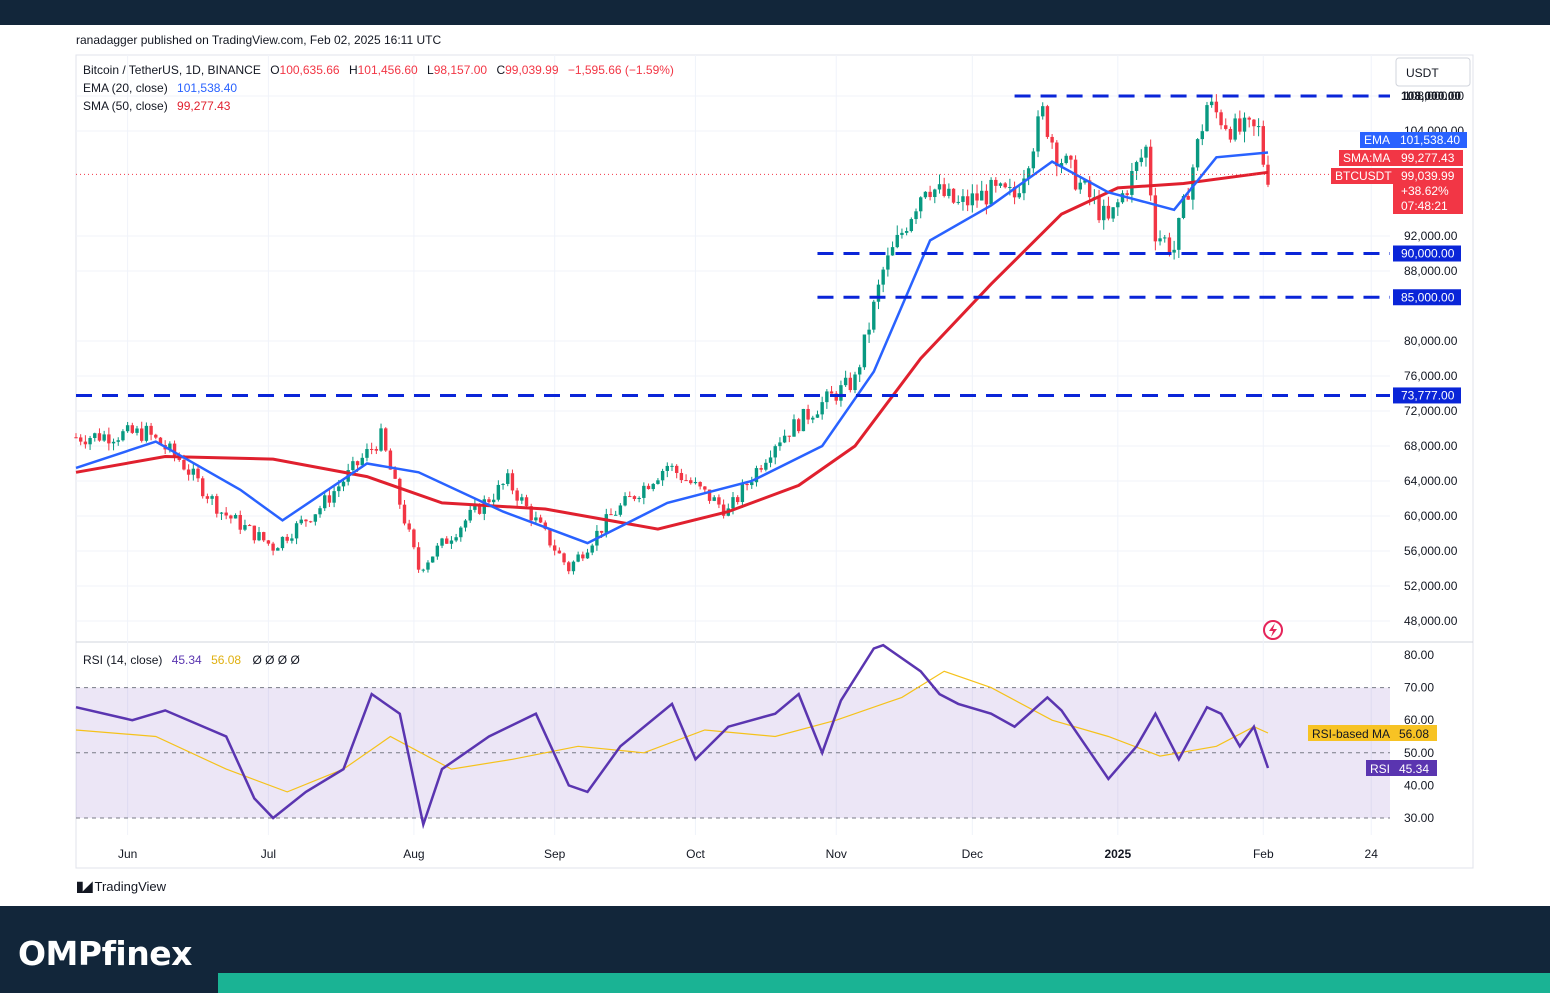 This screenshot has height=993, width=1550. What do you see at coordinates (555, 854) in the screenshot?
I see `time-tick-label: Sep` at bounding box center [555, 854].